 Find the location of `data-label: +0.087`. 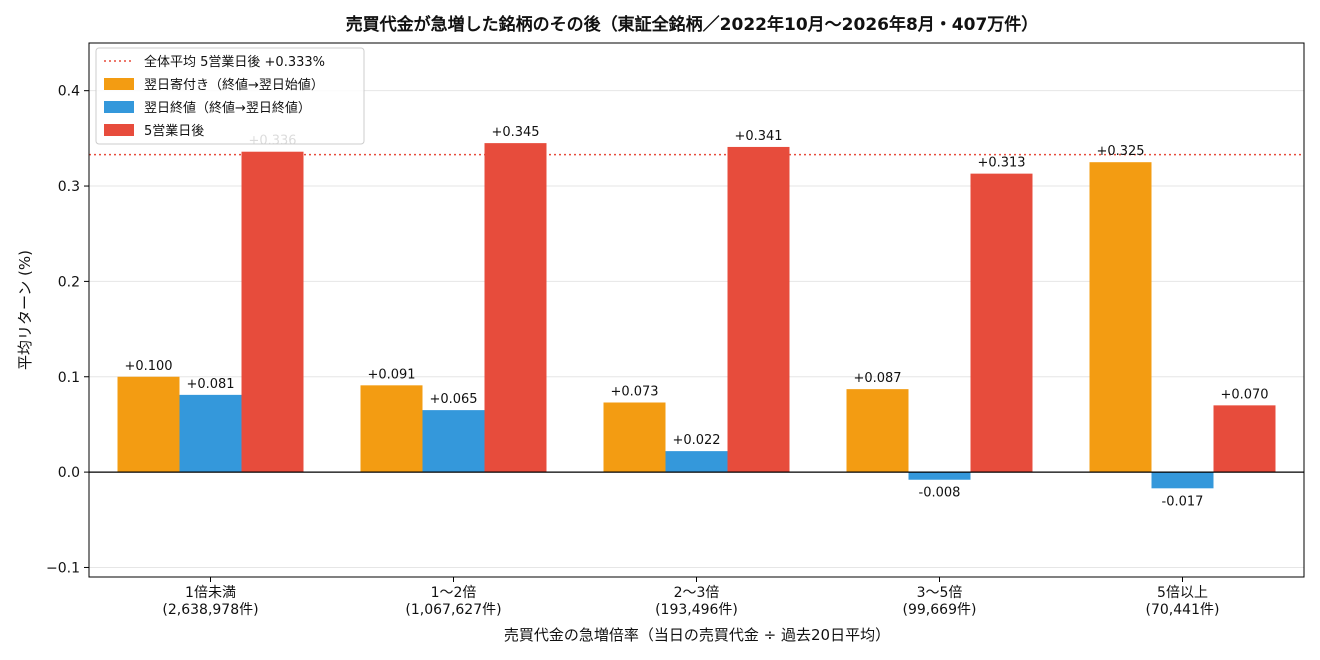

data-label: +0.087 is located at coordinates (877, 378).